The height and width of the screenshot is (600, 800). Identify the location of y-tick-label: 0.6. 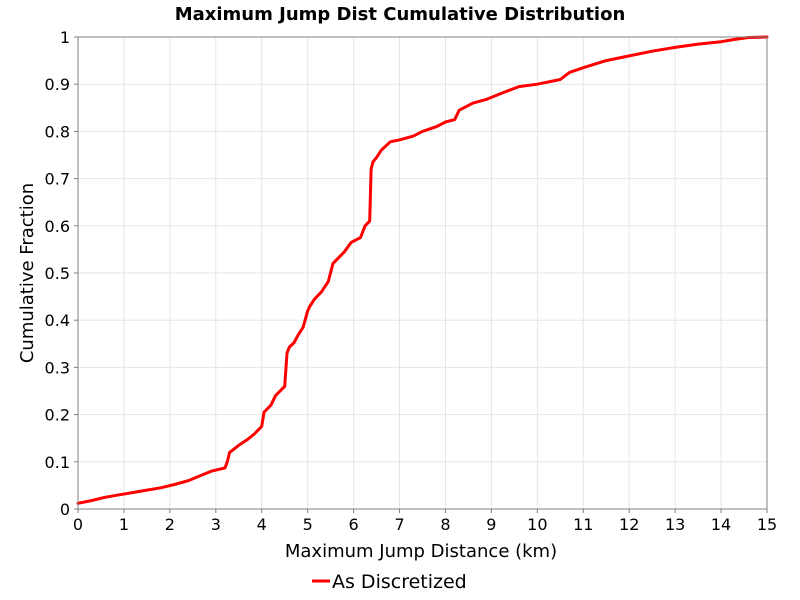
(57, 226).